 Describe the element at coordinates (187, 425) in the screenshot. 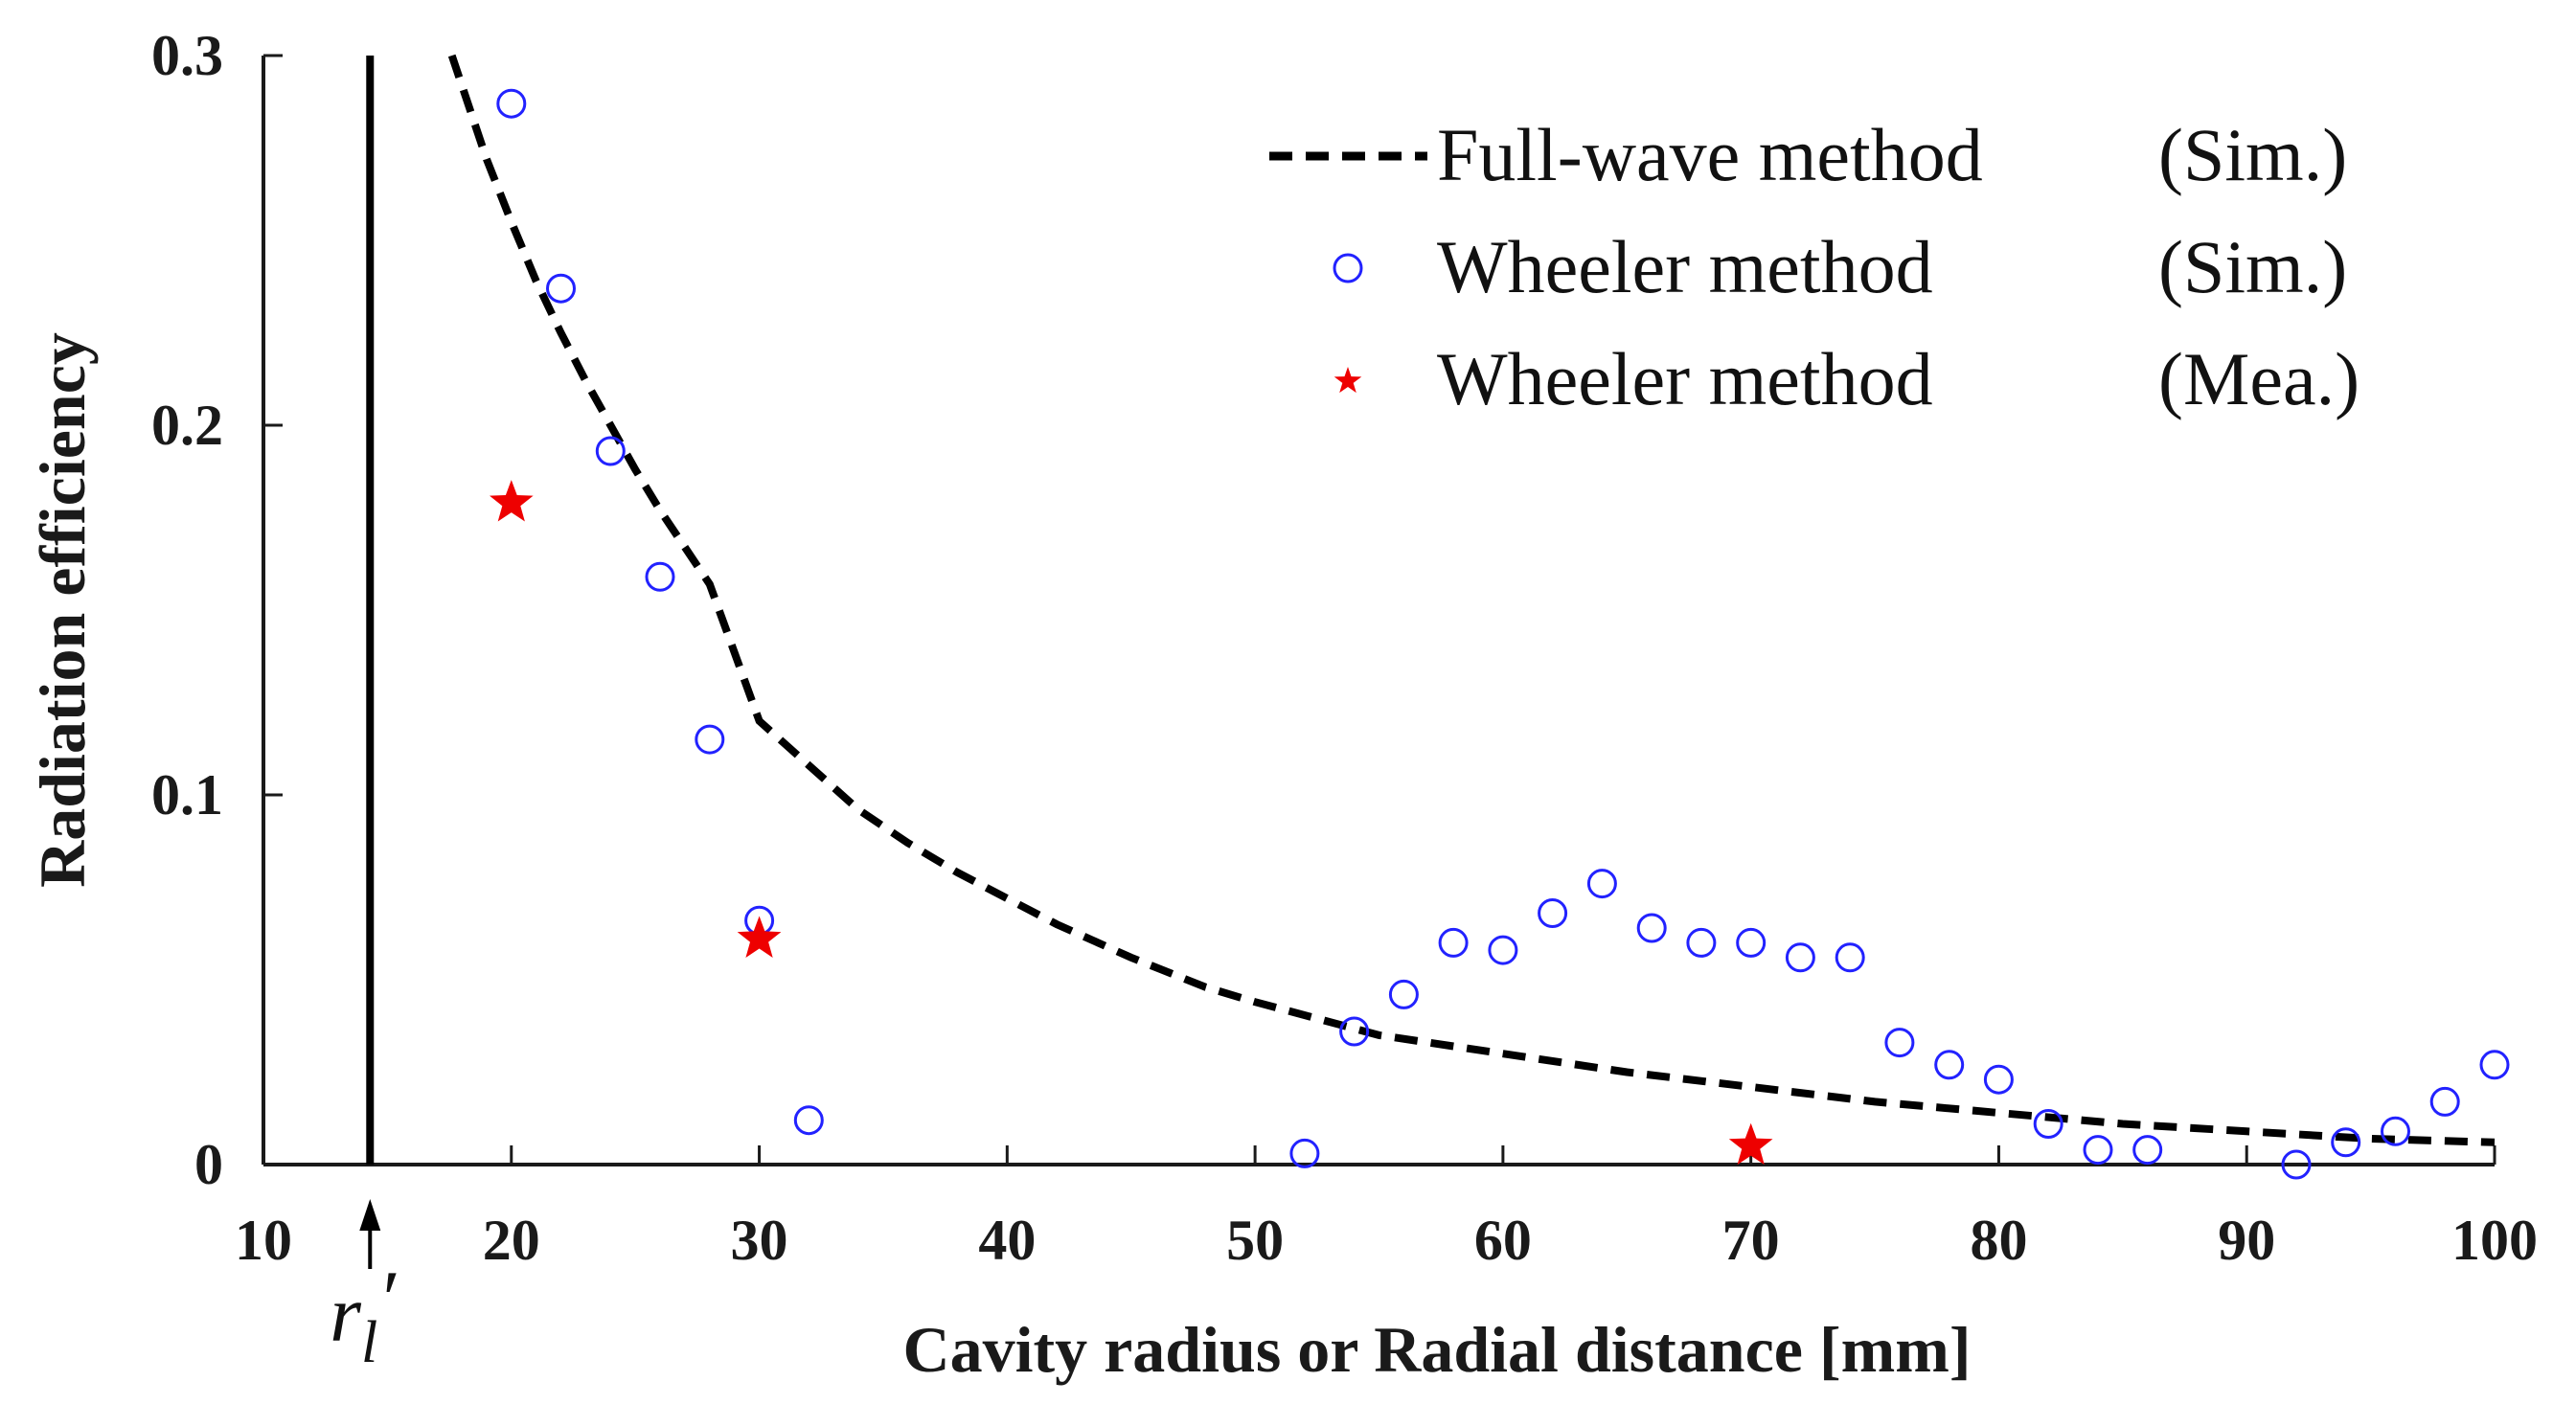

I see `y-tick-label: 0.2` at that location.